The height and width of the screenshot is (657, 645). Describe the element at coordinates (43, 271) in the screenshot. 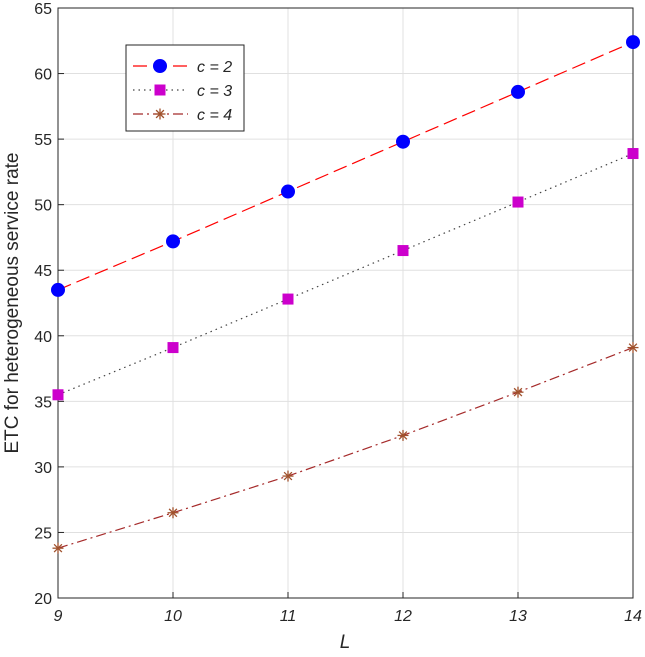

I see `y-tick-label: 45` at that location.